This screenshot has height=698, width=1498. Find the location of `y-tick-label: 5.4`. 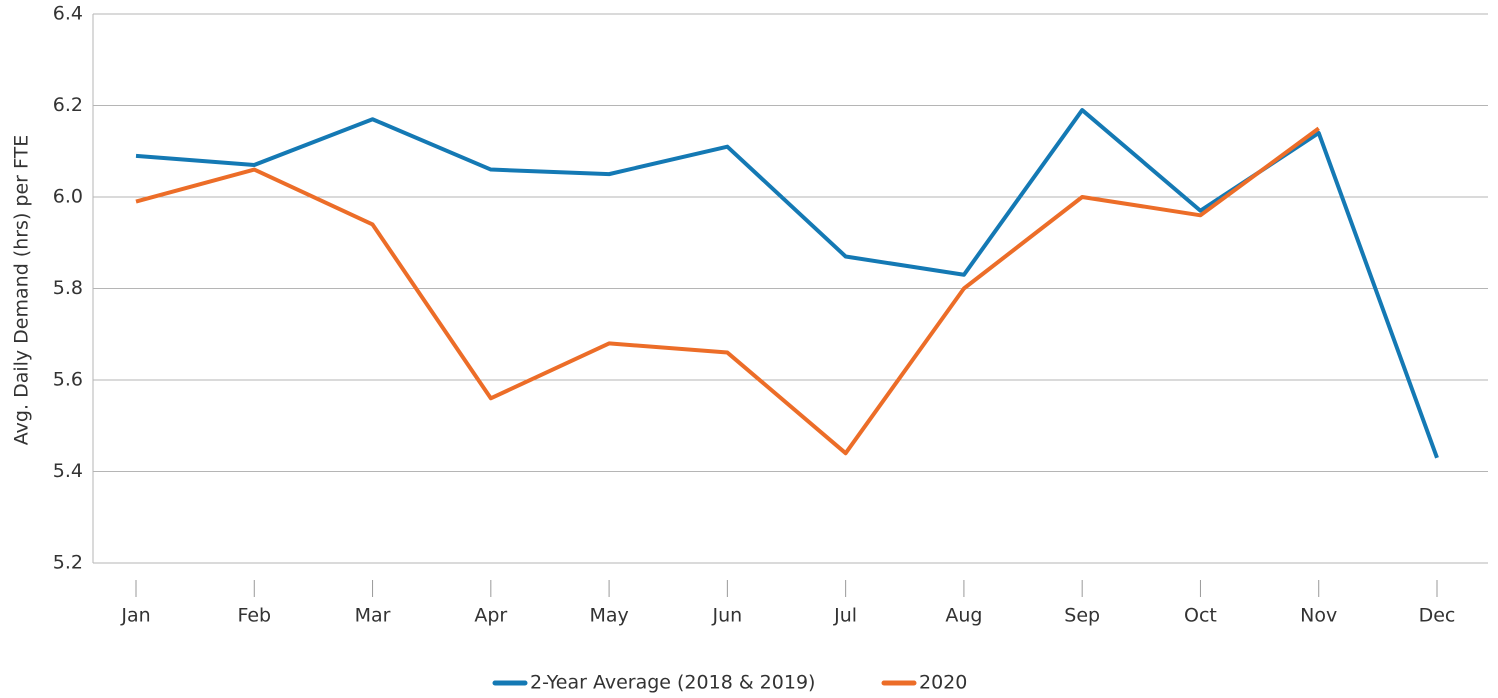

y-tick-label: 5.4 is located at coordinates (68, 471).